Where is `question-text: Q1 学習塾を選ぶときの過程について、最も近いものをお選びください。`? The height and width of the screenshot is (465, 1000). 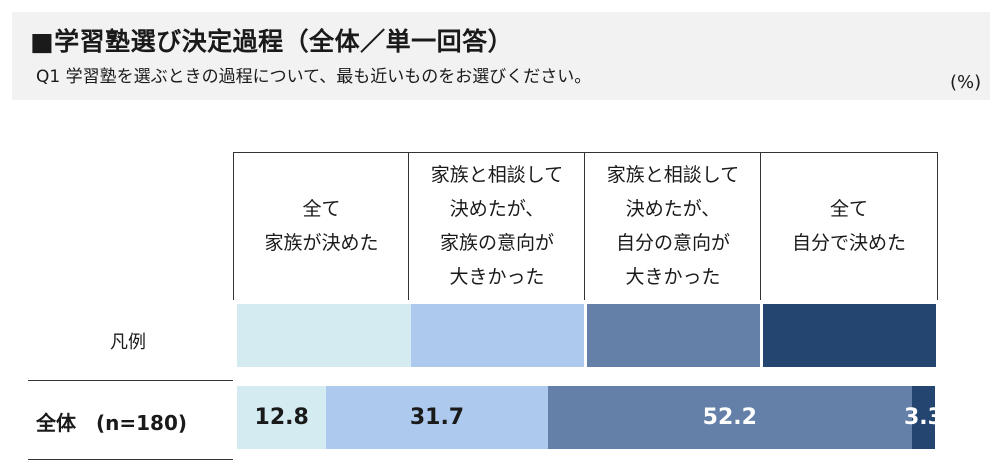
question-text: Q1 学習塾を選ぶときの過程について、最も近いものをお選びください。 is located at coordinates (314, 77).